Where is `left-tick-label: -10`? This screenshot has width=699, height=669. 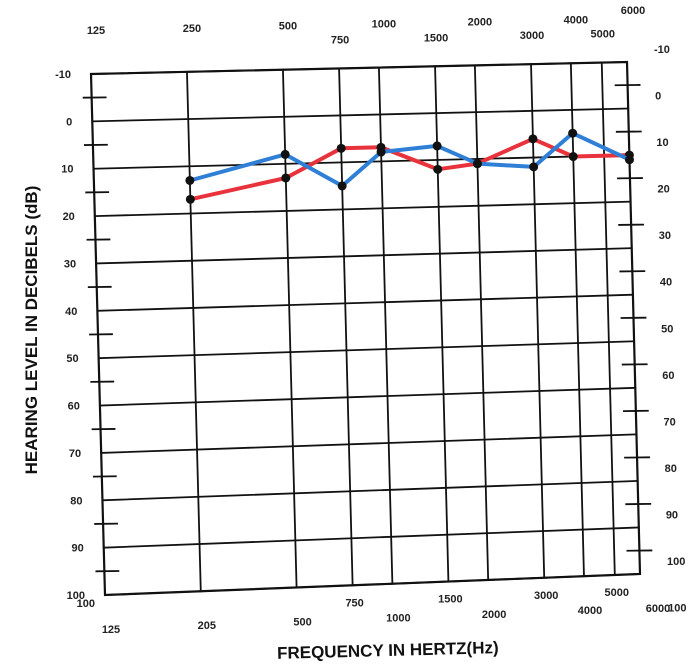
left-tick-label: -10 is located at coordinates (63, 75).